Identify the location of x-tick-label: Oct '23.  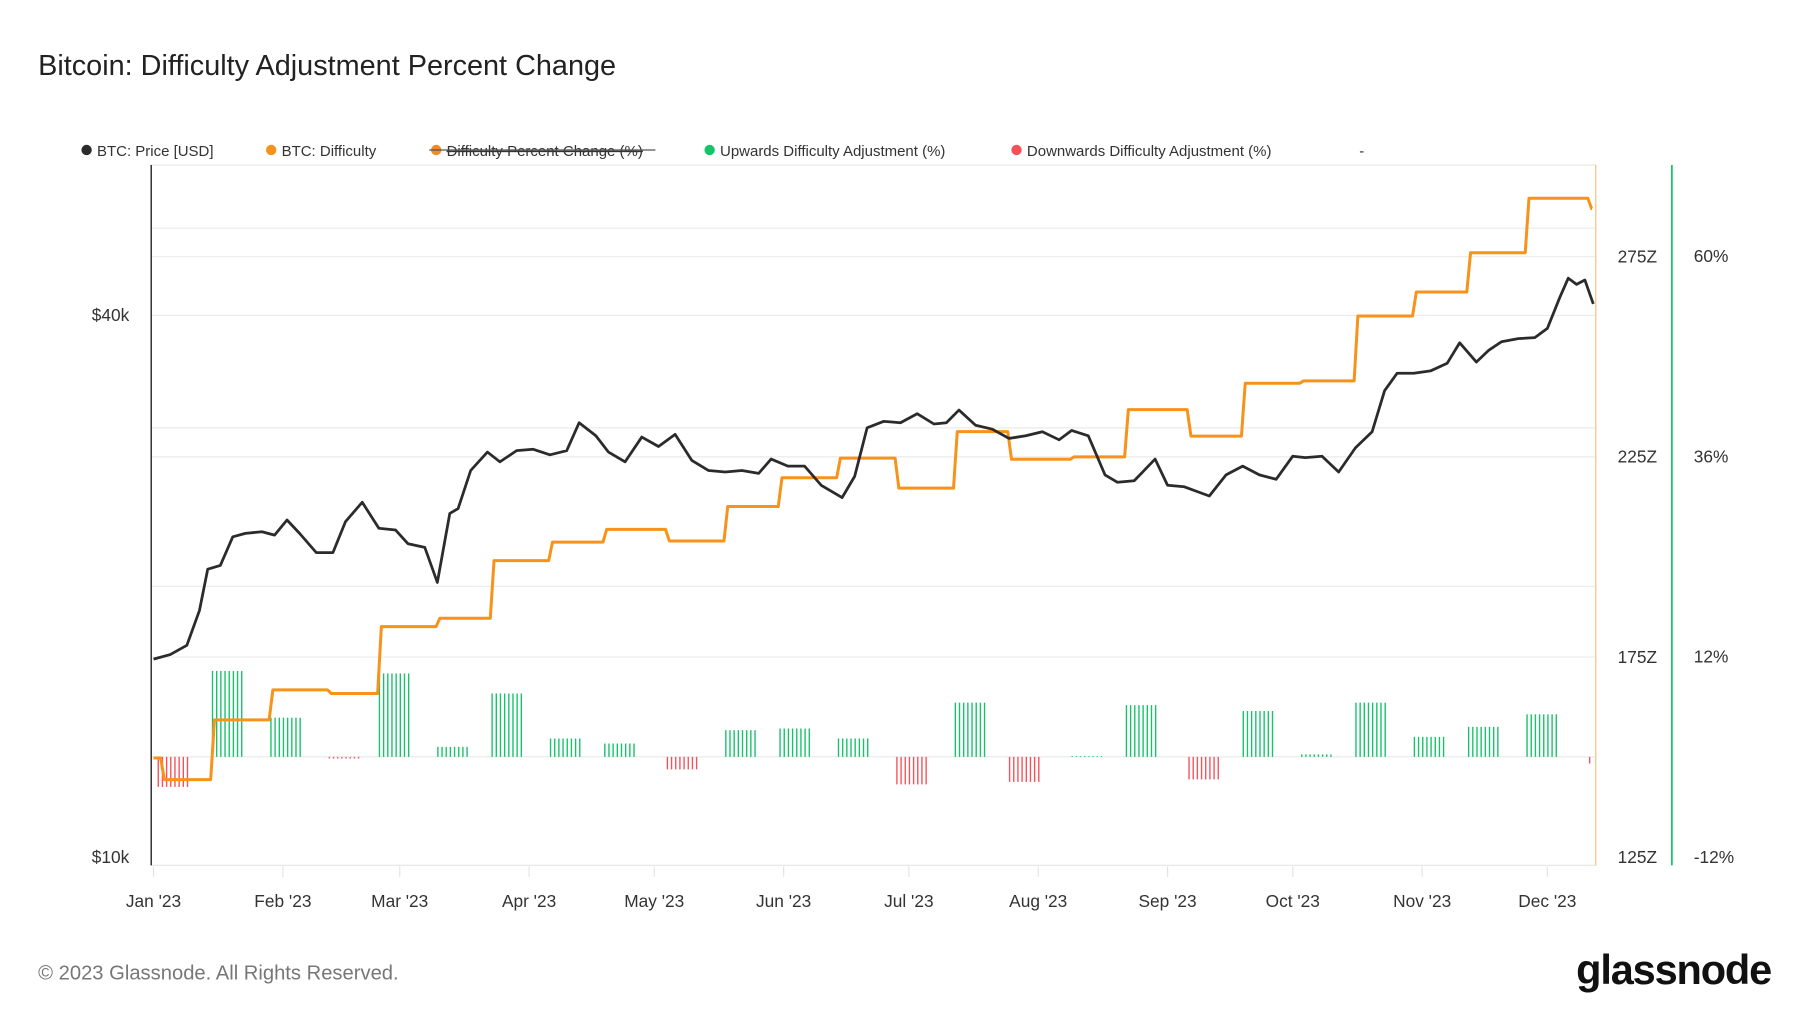
(1293, 901).